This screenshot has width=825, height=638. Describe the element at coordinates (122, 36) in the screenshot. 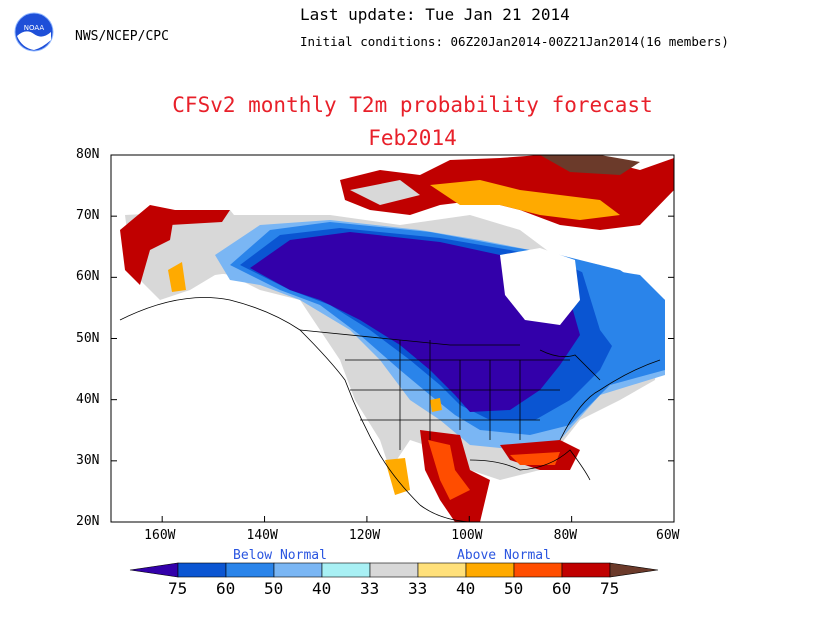

I see `agency-label: NWS/NCEP/CPC` at that location.